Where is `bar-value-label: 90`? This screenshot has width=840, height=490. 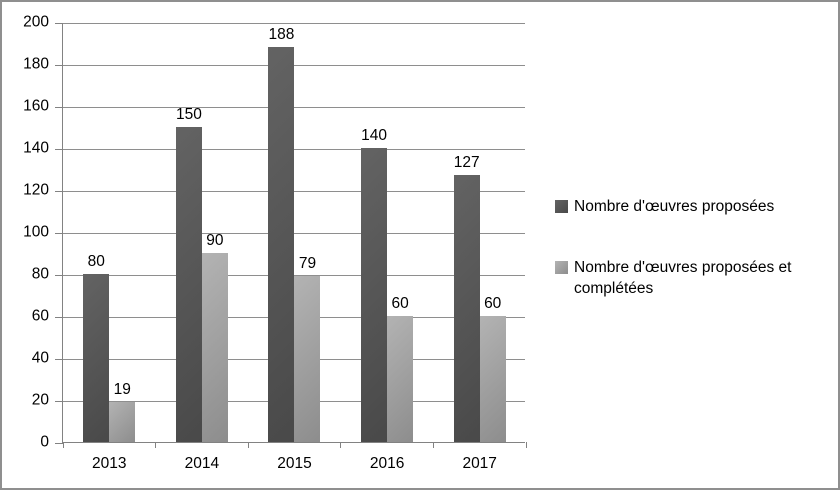
bar-value-label: 90 is located at coordinates (215, 240).